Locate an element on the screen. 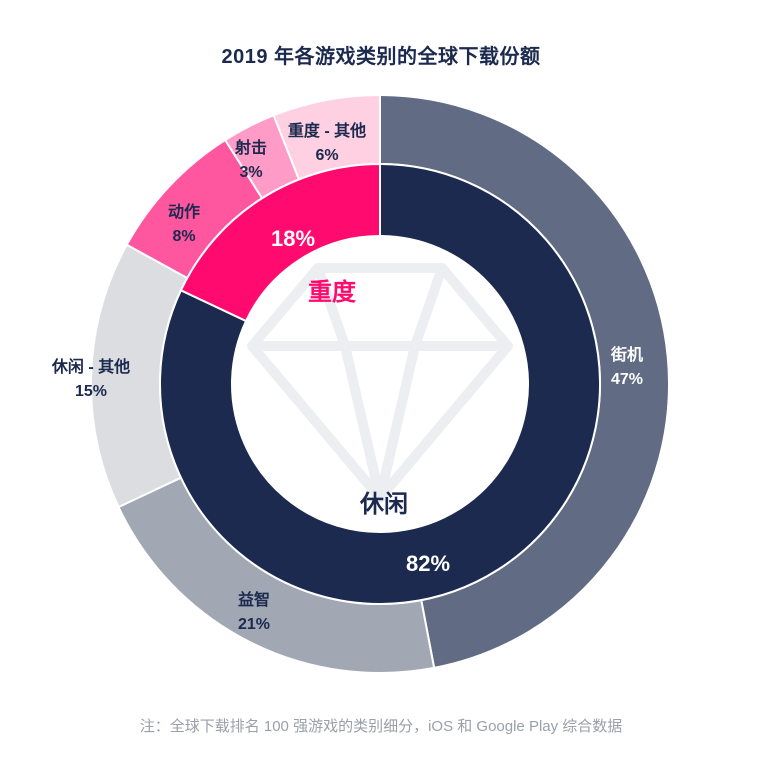 This screenshot has height=779, width=762. outer-label-3: 动作 is located at coordinates (184, 211).